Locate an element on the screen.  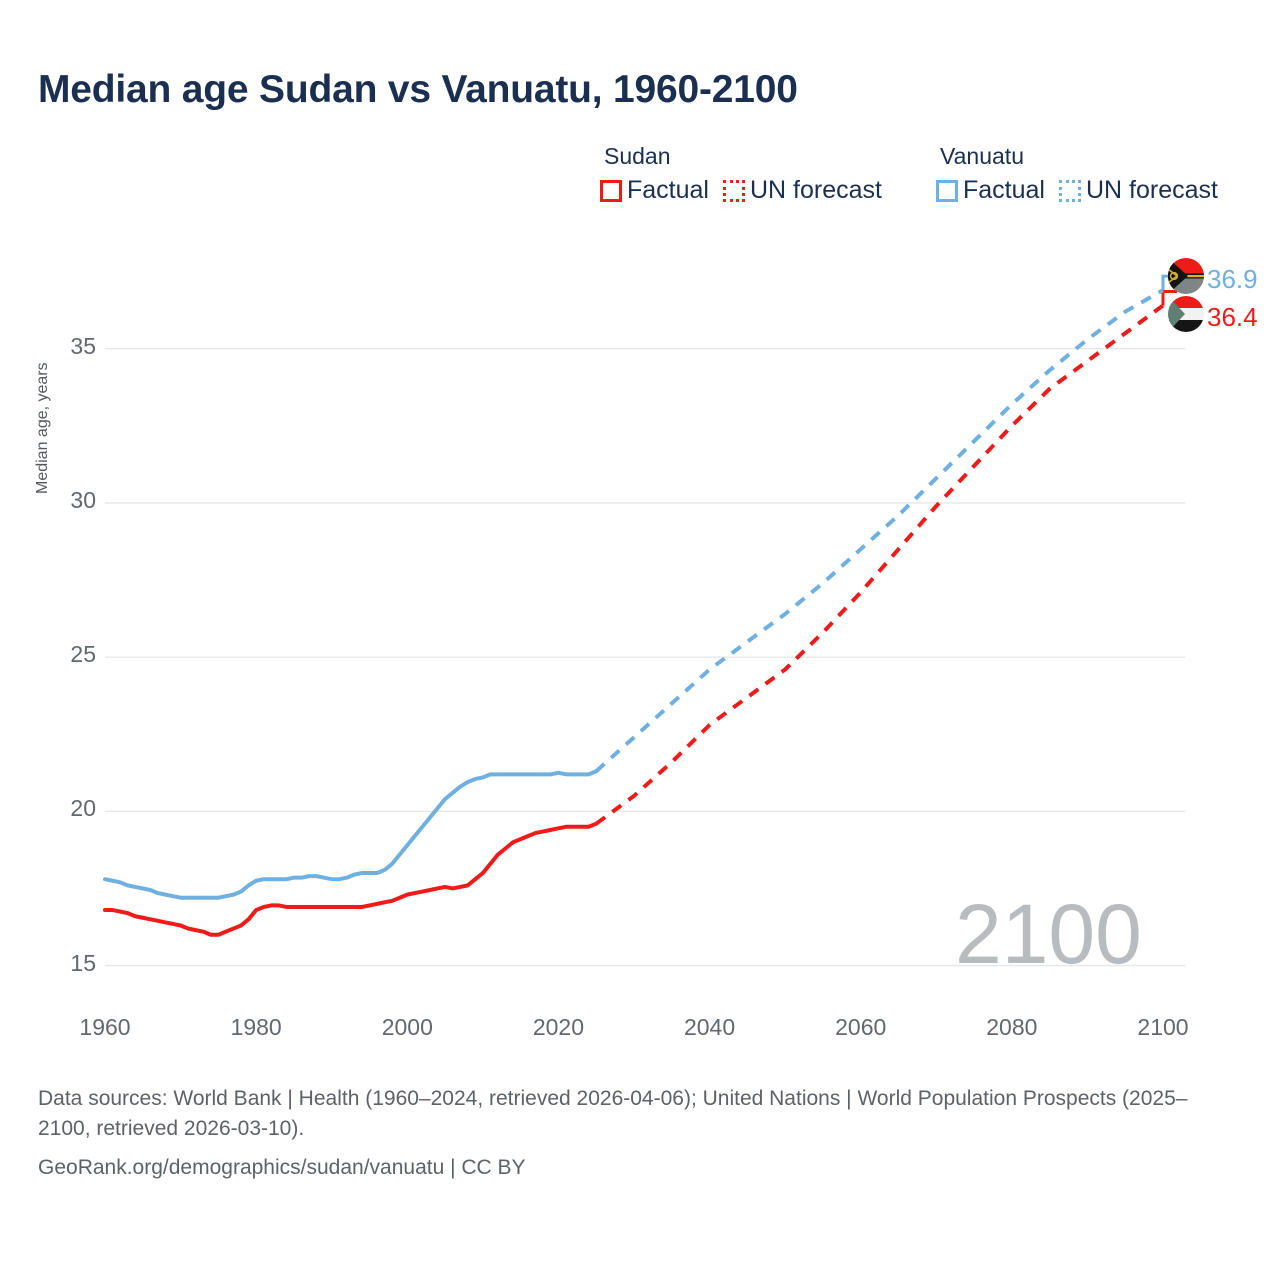
legend-item-vanuatu-factual: Factual is located at coordinates (990, 190).